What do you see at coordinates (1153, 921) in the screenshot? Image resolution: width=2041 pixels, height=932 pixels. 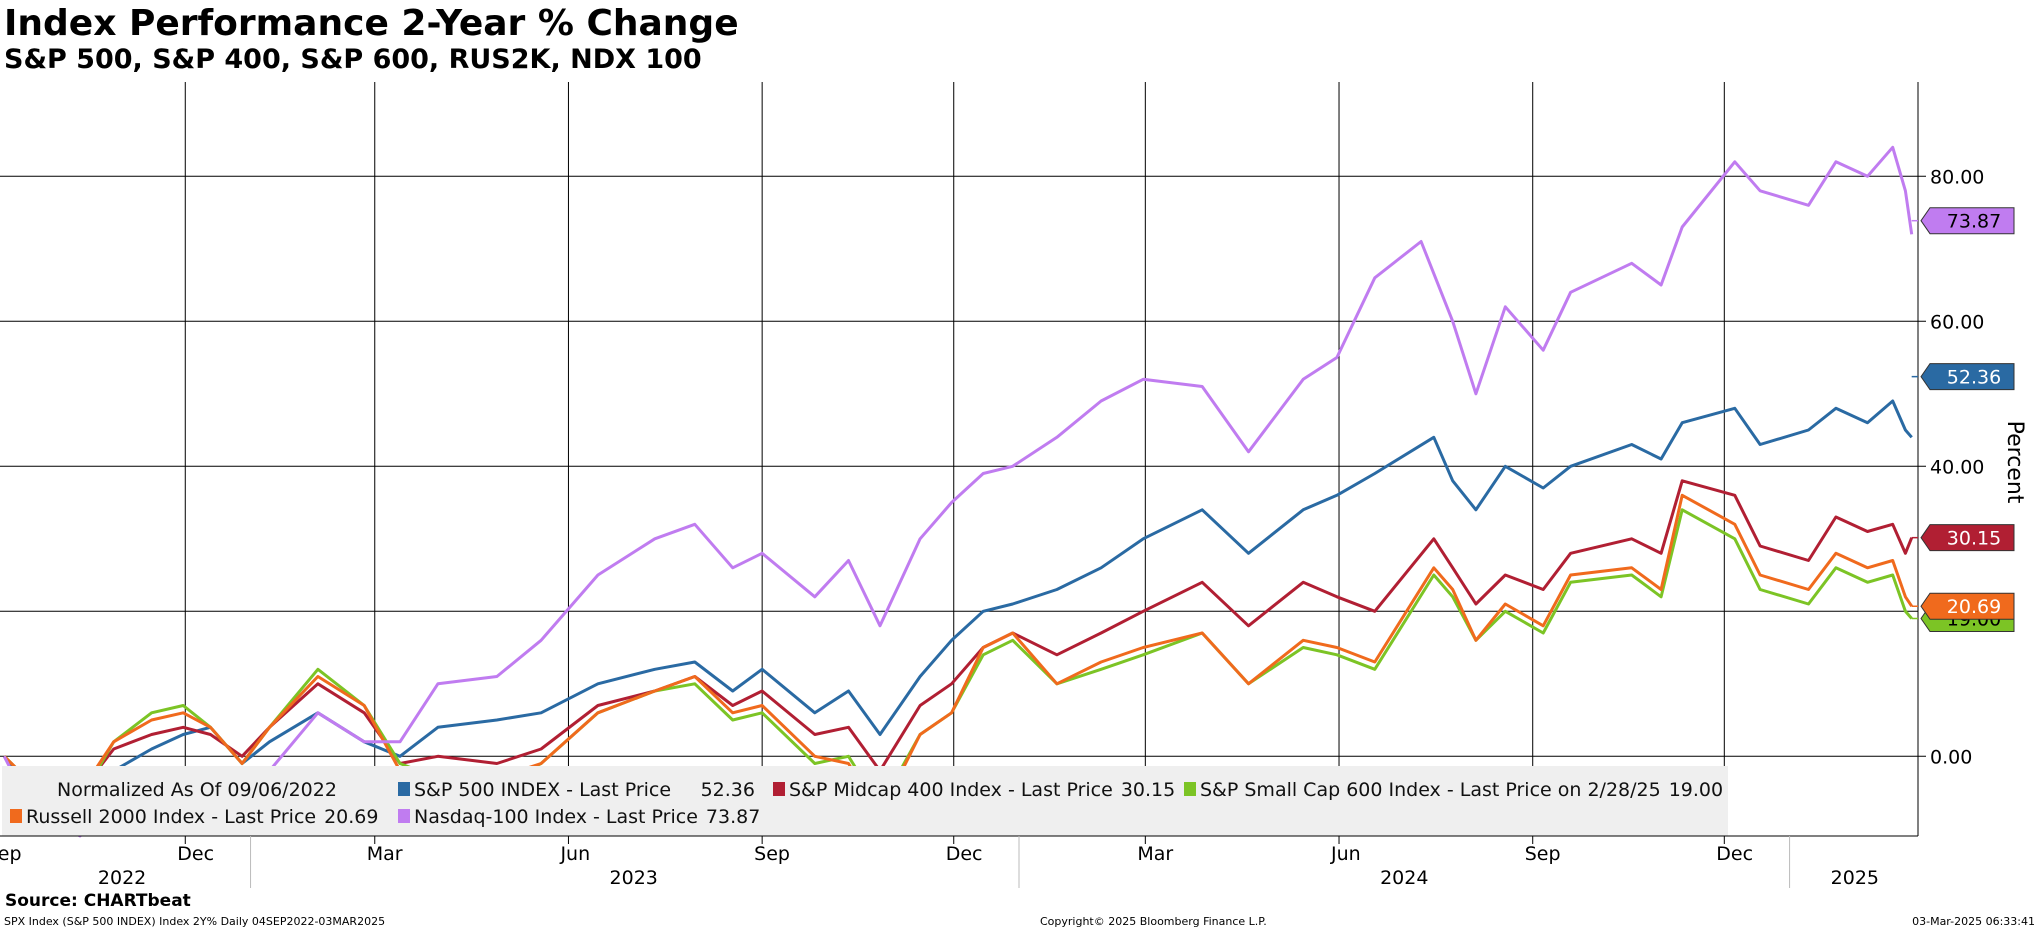 I see `copyright-note: Copyright© 2025 Bloomberg Finance L.P.` at bounding box center [1153, 921].